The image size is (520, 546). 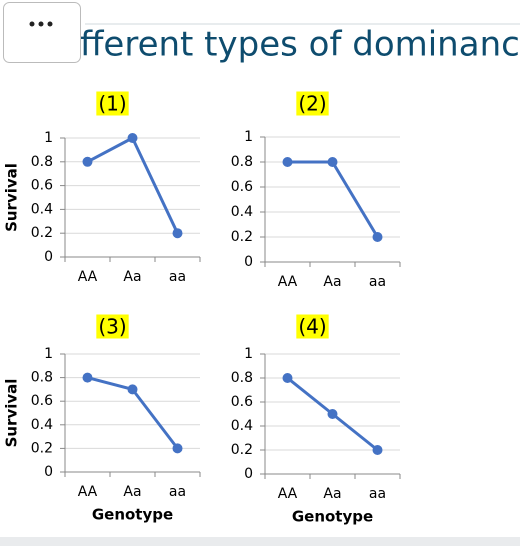 I want to click on bottom-bar, so click(x=260, y=541).